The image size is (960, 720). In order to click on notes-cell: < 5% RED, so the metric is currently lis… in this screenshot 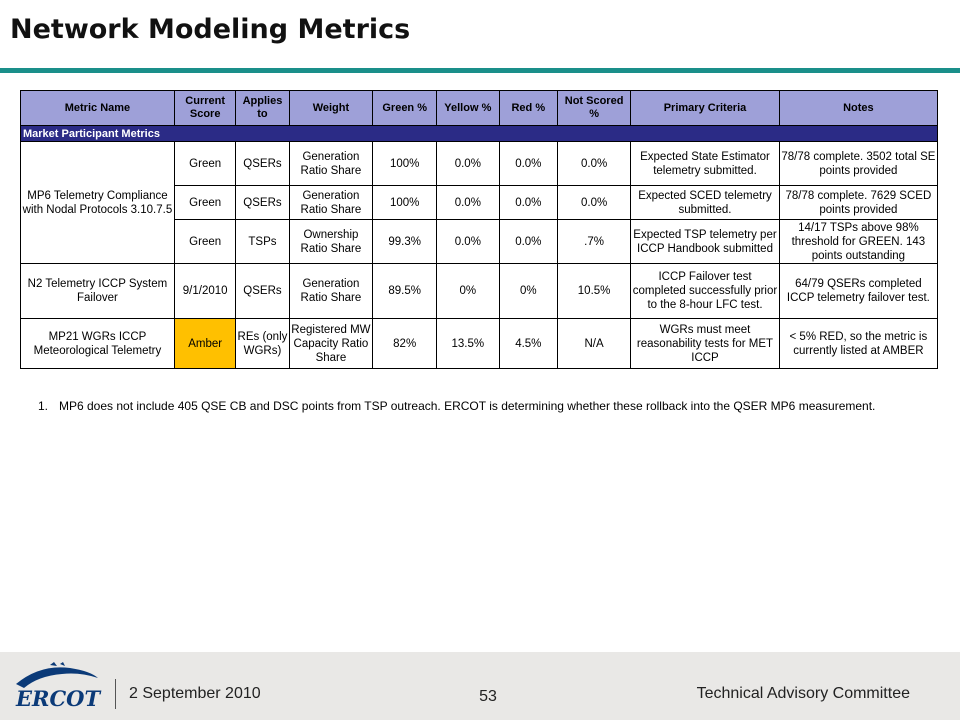, I will do `click(858, 343)`.